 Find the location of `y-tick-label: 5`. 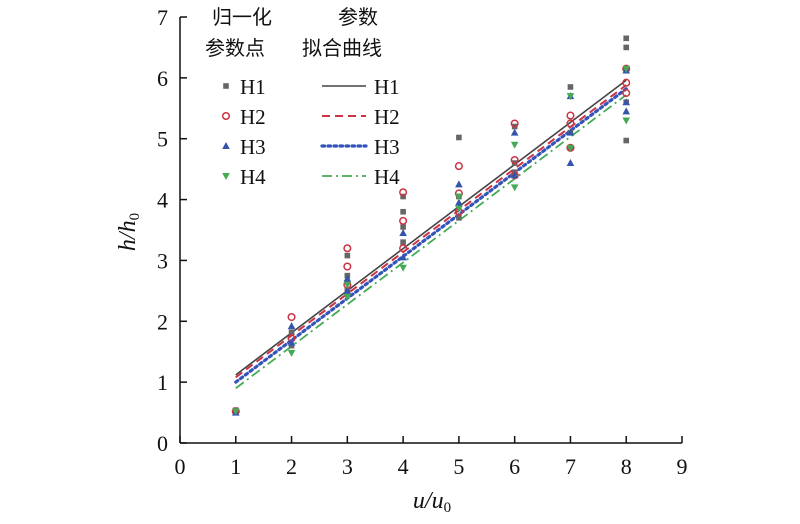

y-tick-label: 5 is located at coordinates (162, 139).